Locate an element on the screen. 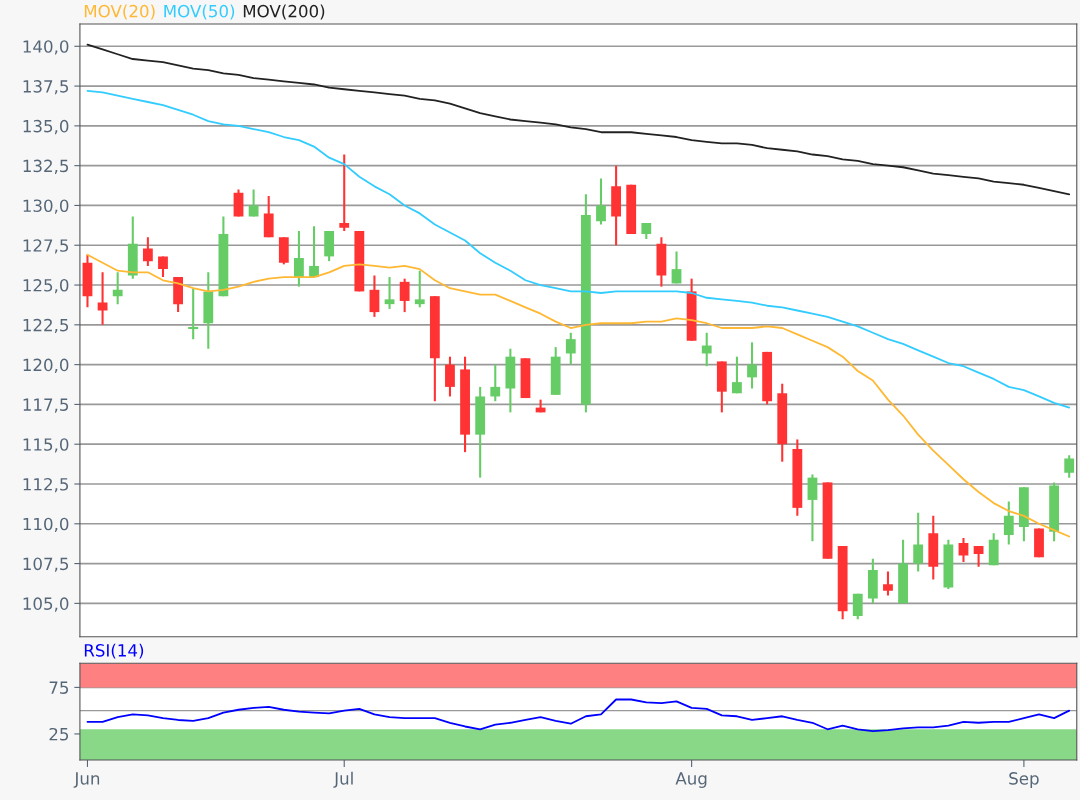 This screenshot has width=1080, height=800. y-tick-label: 132,5 is located at coordinates (46, 166).